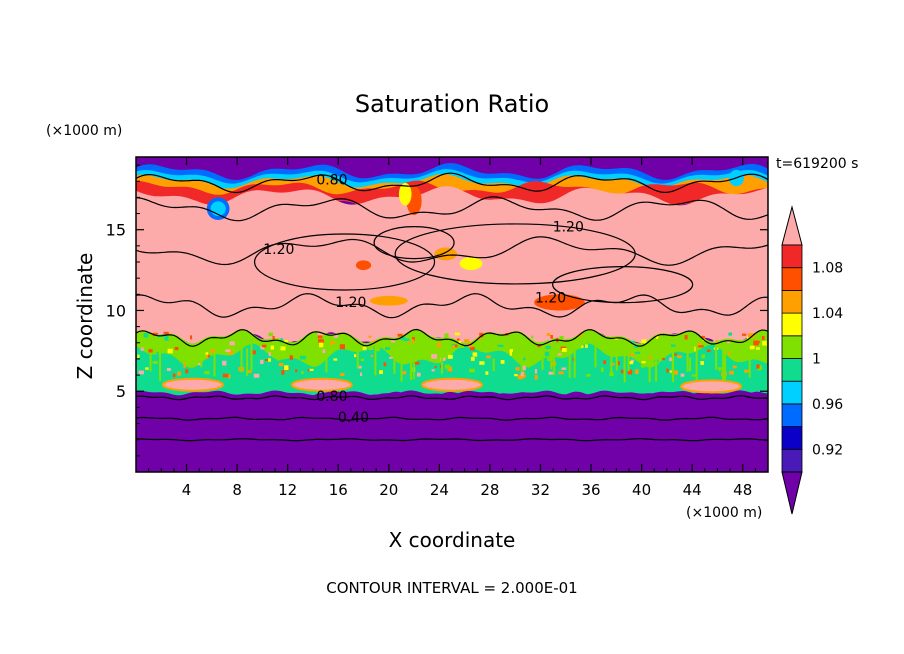 The width and height of the screenshot is (904, 654). What do you see at coordinates (218, 208) in the screenshot?
I see `moist-blob` at bounding box center [218, 208].